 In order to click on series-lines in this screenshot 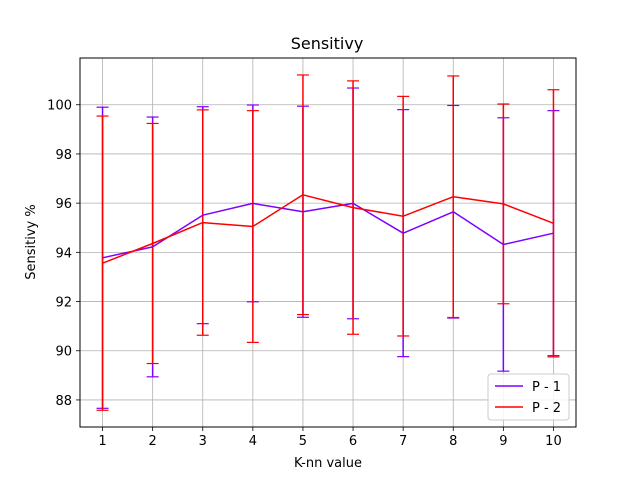, I will do `click(328, 229)`.